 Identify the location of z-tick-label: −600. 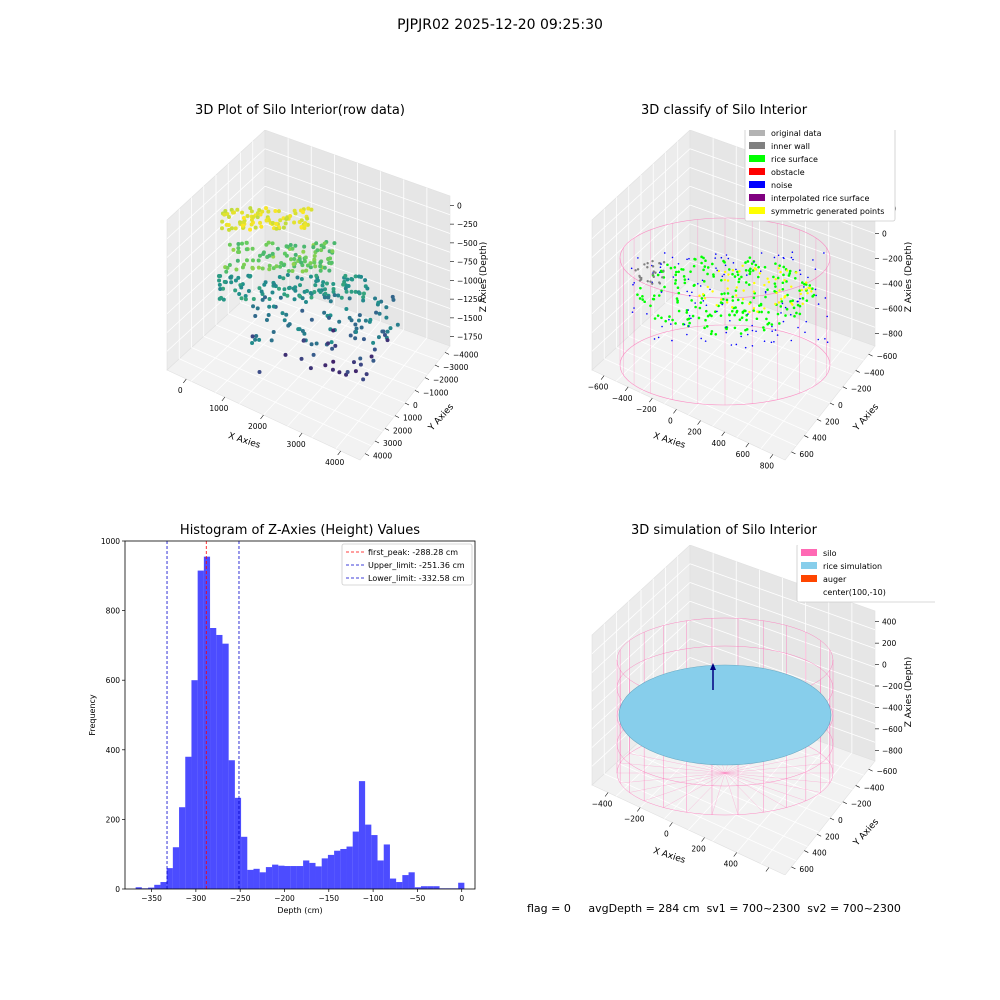
(892, 729).